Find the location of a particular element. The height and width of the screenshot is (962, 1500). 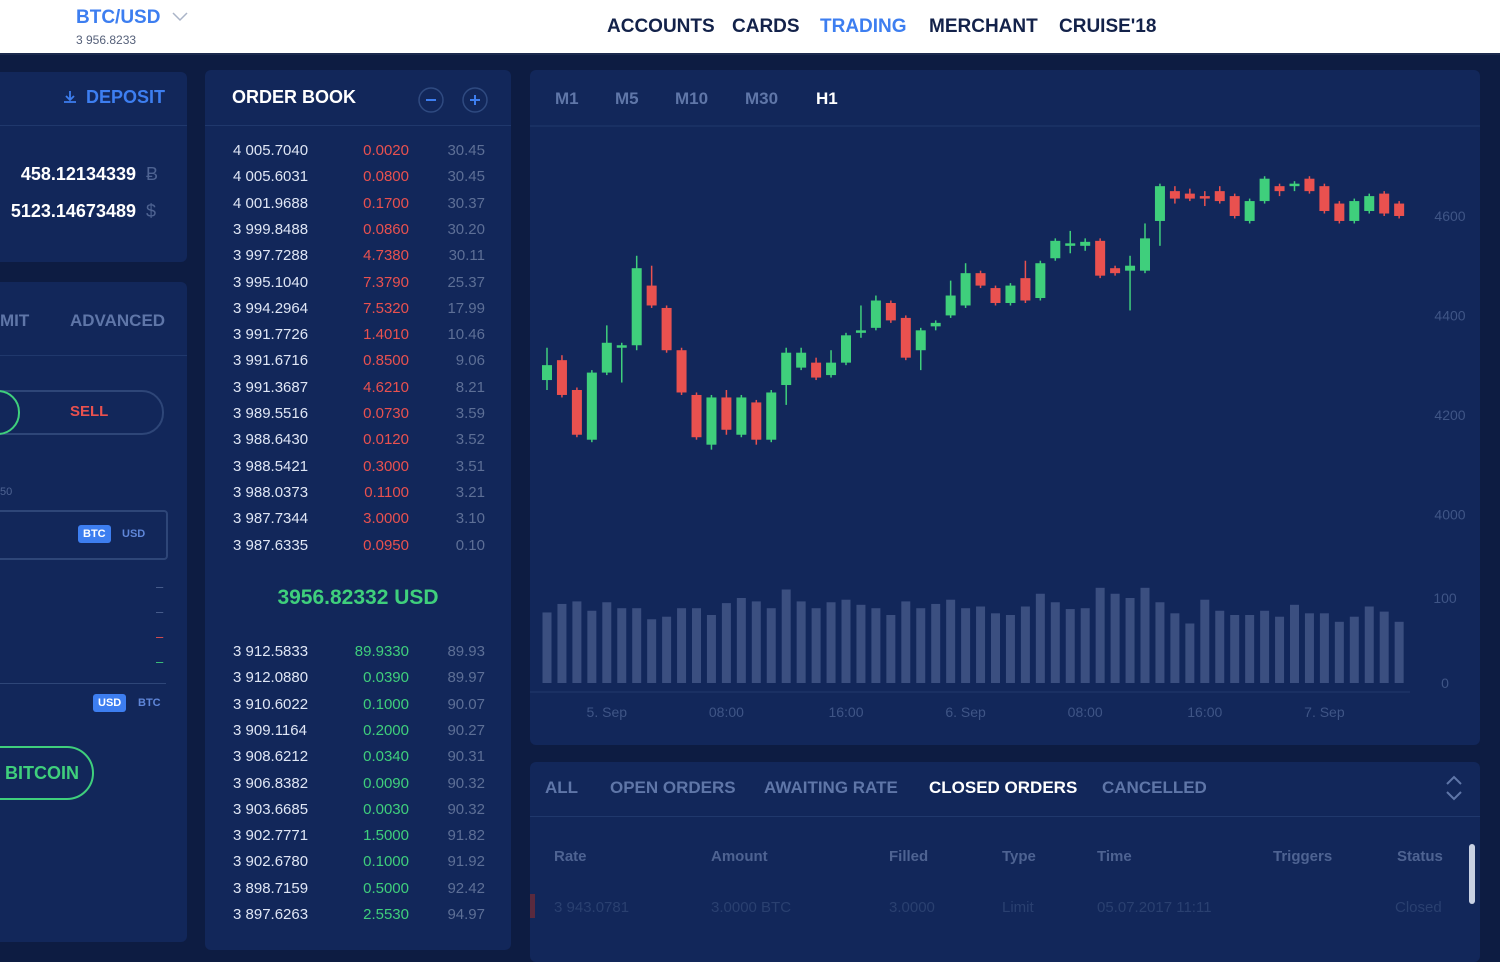

sell-toggle: SELL is located at coordinates (89, 411).